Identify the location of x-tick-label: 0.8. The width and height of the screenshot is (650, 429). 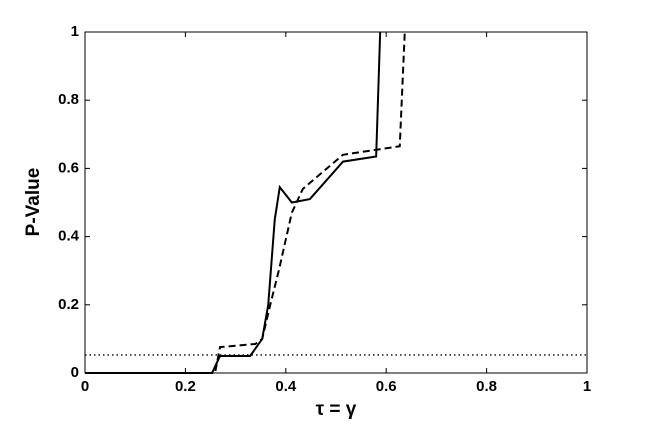
(486, 386).